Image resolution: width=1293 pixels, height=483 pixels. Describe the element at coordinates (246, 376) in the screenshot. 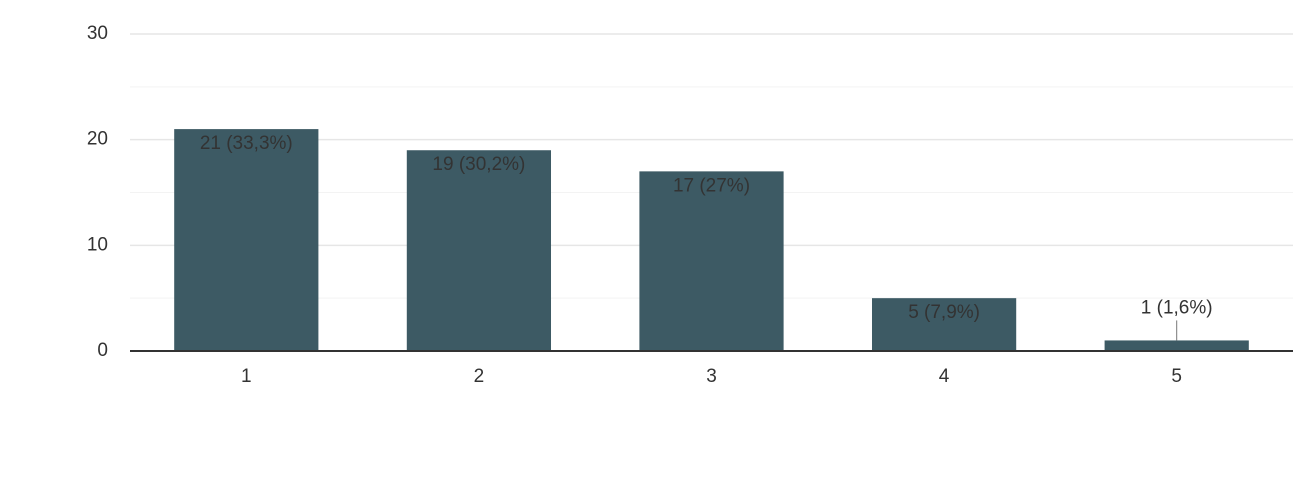

I see `x-tick-label: 1` at that location.